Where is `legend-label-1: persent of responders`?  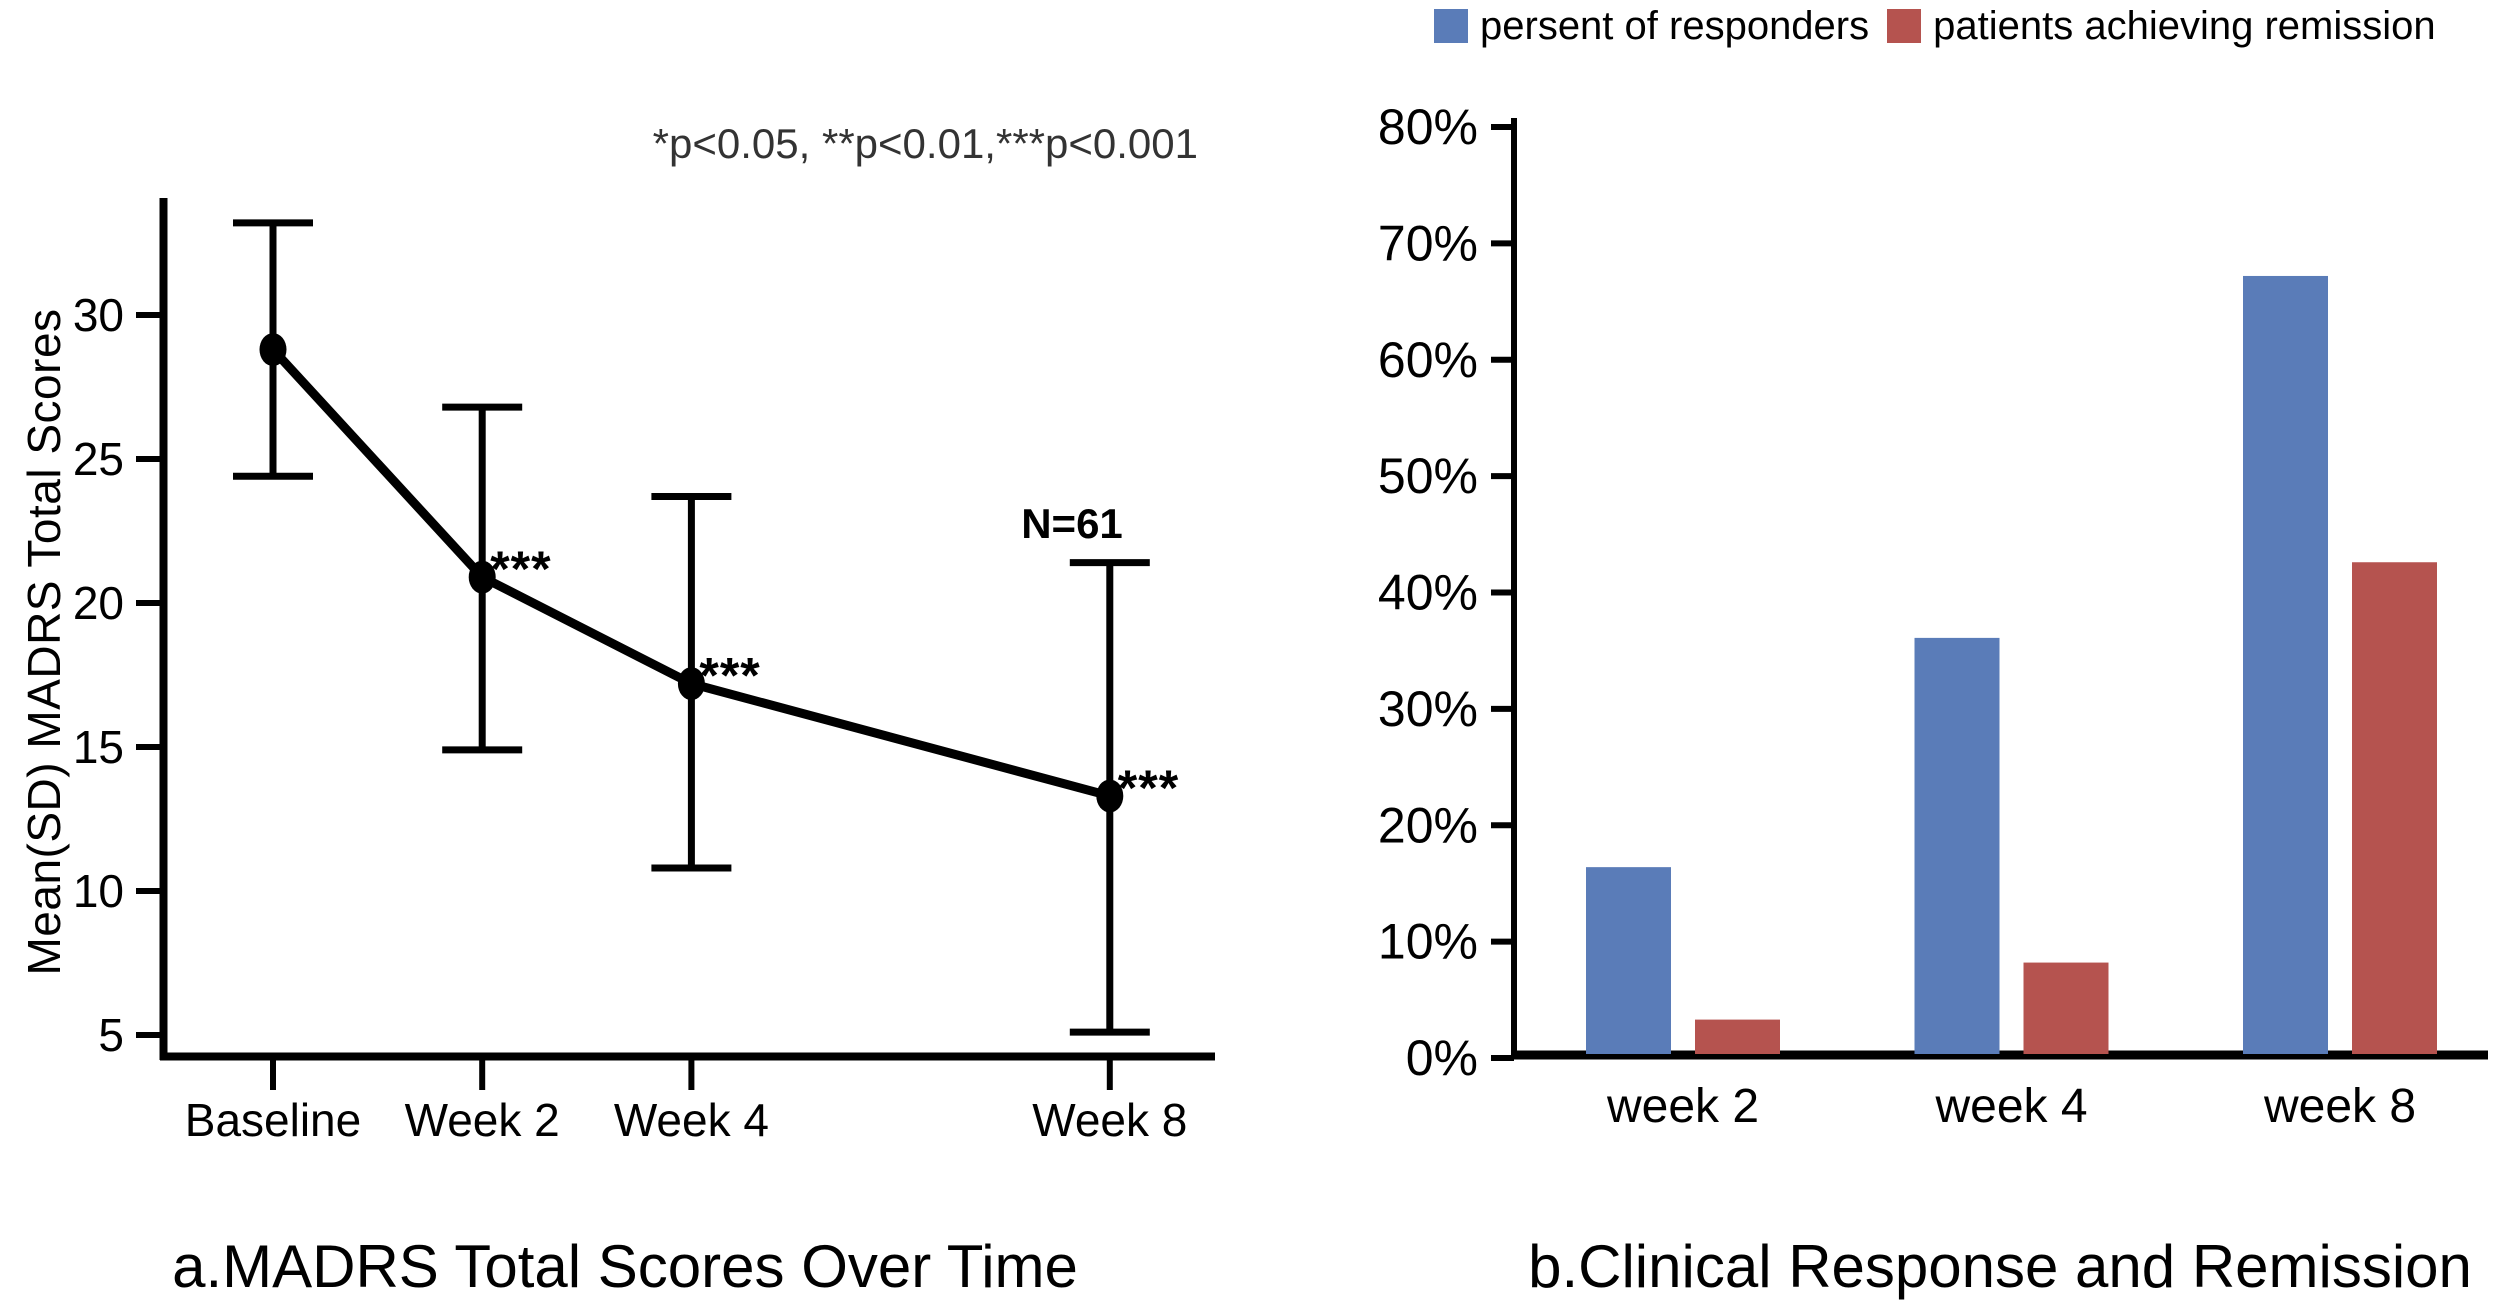
legend-label-1: persent of responders is located at coordinates (1675, 25).